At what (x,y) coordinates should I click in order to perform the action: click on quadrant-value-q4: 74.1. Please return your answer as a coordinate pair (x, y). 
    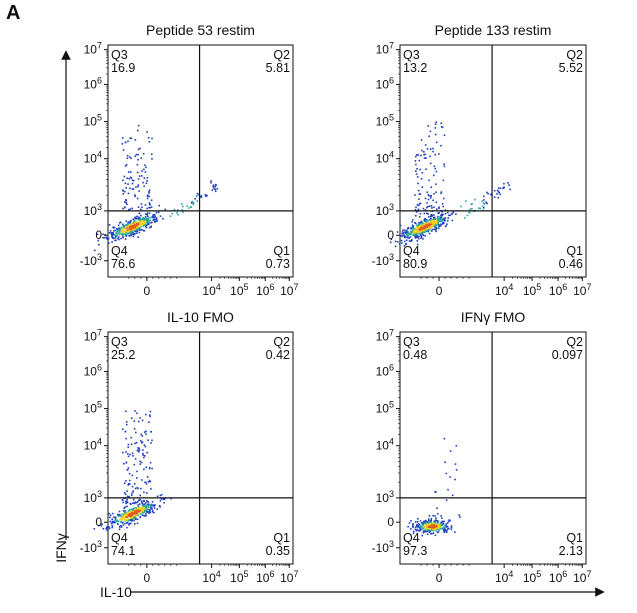
    Looking at the image, I should click on (123, 551).